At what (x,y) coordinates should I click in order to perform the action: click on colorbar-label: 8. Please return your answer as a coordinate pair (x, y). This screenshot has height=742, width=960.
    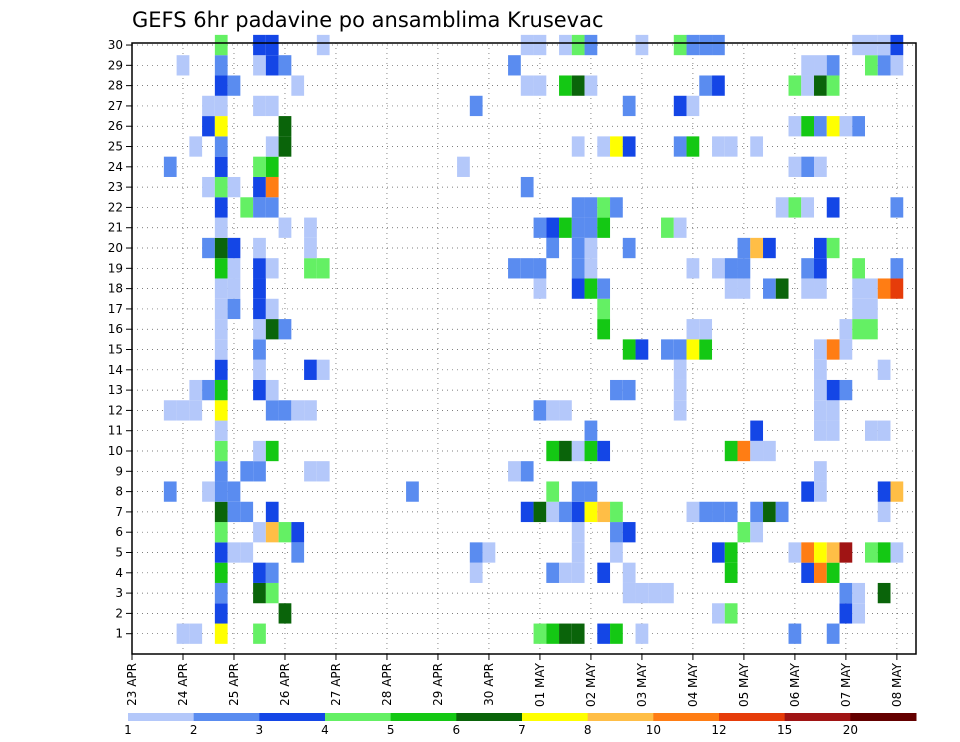
    Looking at the image, I should click on (588, 730).